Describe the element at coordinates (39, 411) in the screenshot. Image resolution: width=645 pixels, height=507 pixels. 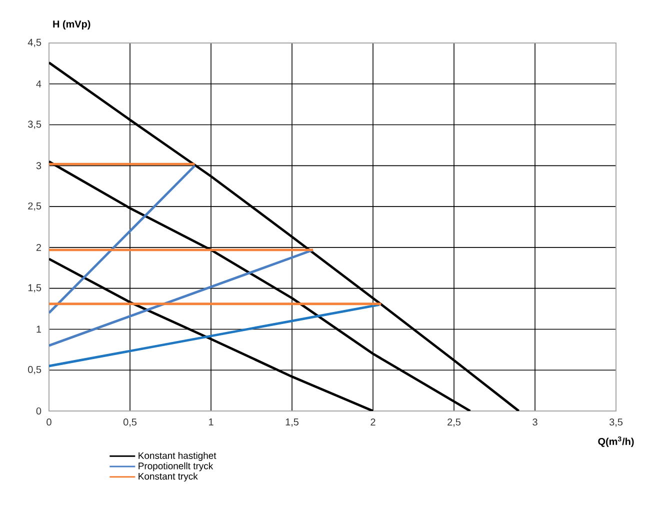
I see `y-tick-label: 0` at that location.